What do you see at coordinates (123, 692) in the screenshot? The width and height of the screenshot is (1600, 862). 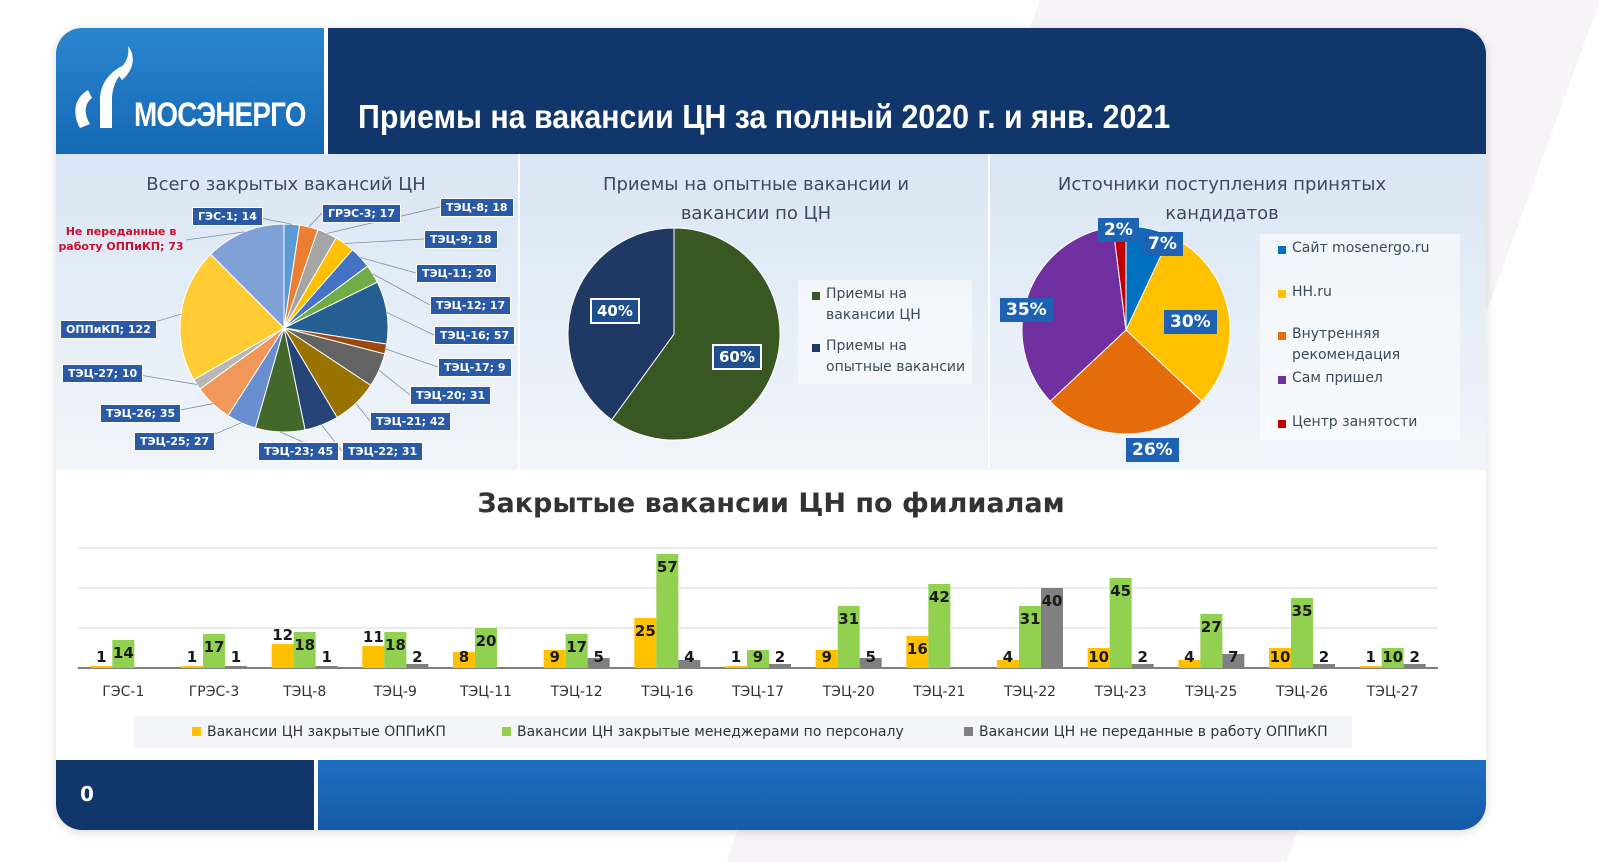 I see `bar-category-label: ГЭС-1` at bounding box center [123, 692].